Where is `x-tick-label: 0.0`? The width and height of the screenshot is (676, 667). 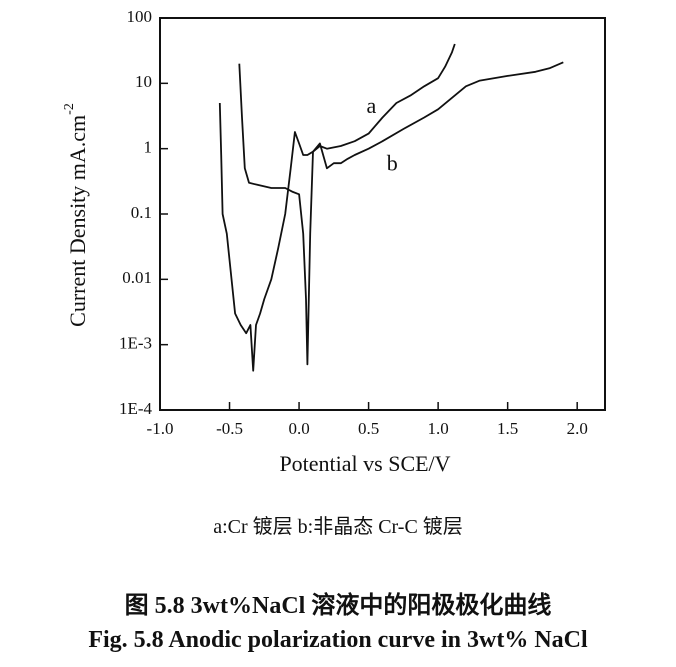
x-tick-label: 0.0 is located at coordinates (298, 428).